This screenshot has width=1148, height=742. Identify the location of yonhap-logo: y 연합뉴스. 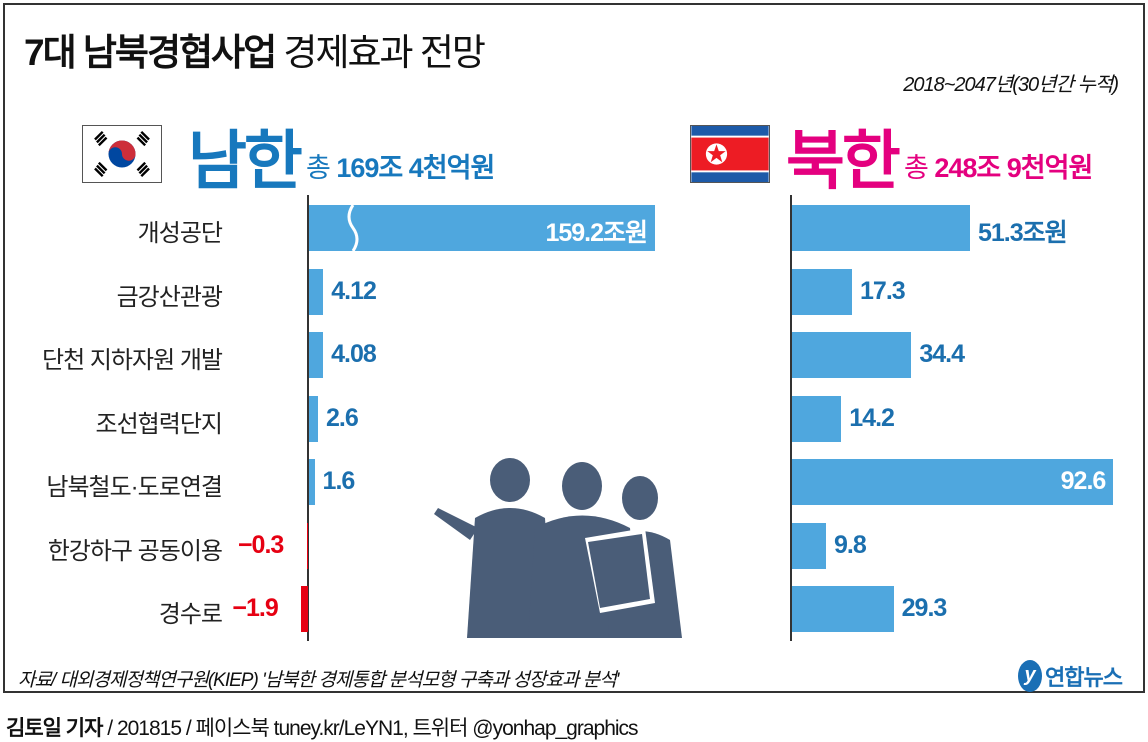
(1070, 676).